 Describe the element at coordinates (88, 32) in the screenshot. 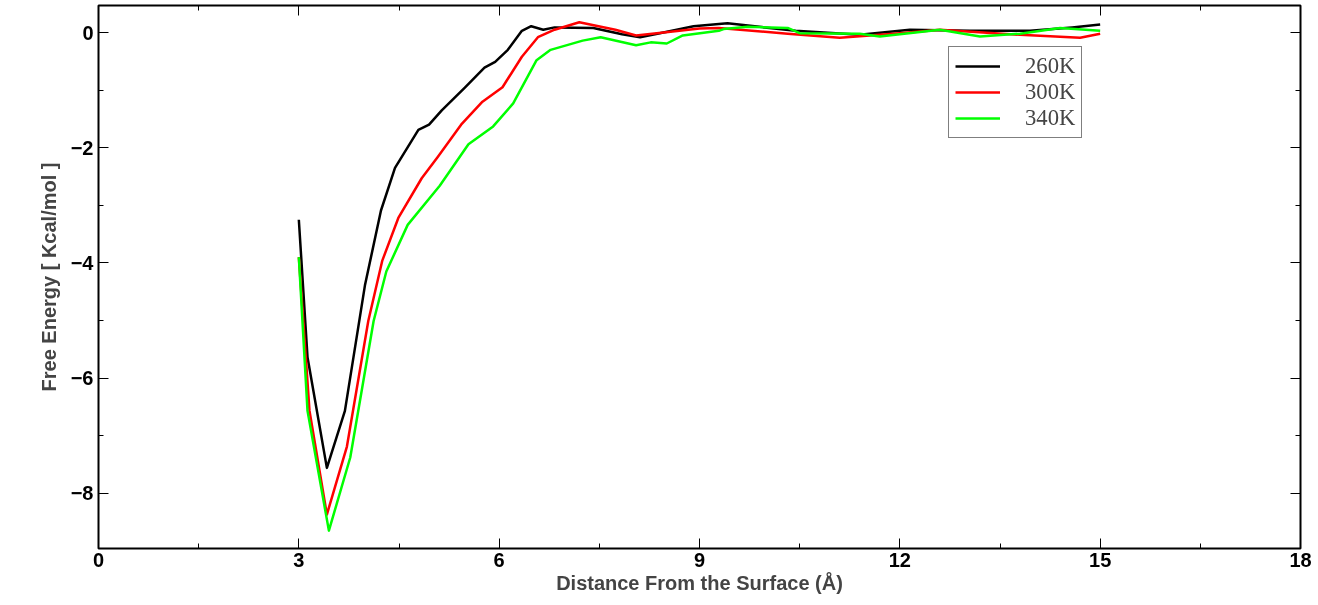

I see `y-tick-label: 0` at that location.